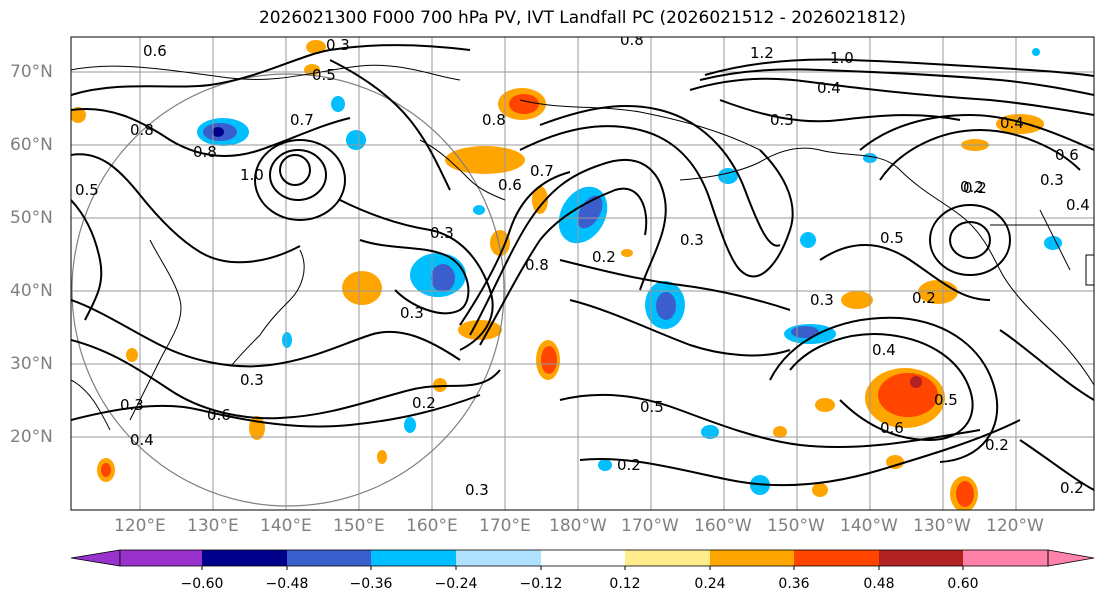  Describe the element at coordinates (650, 526) in the screenshot. I see `lon-label: 170°W` at that location.